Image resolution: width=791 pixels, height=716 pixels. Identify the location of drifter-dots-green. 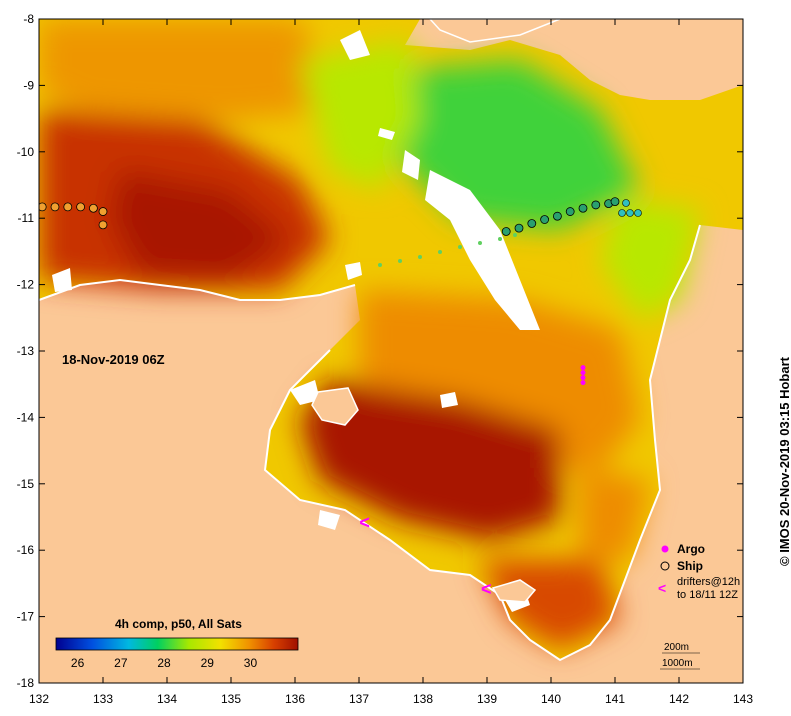
(447, 250).